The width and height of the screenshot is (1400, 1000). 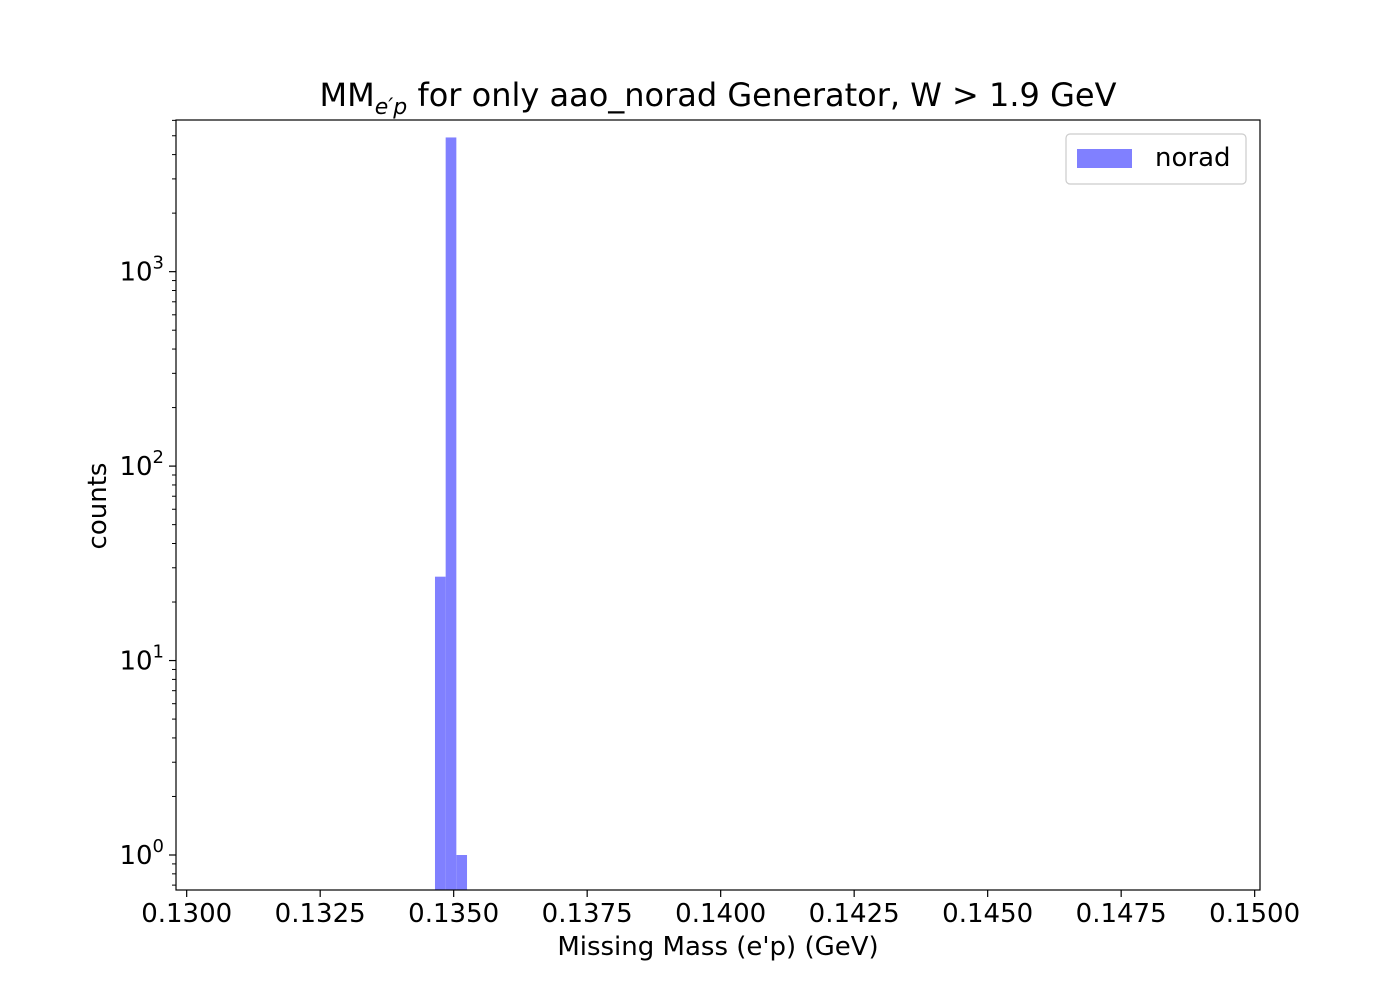 What do you see at coordinates (391, 107) in the screenshot?
I see `title-subscript: e′p` at bounding box center [391, 107].